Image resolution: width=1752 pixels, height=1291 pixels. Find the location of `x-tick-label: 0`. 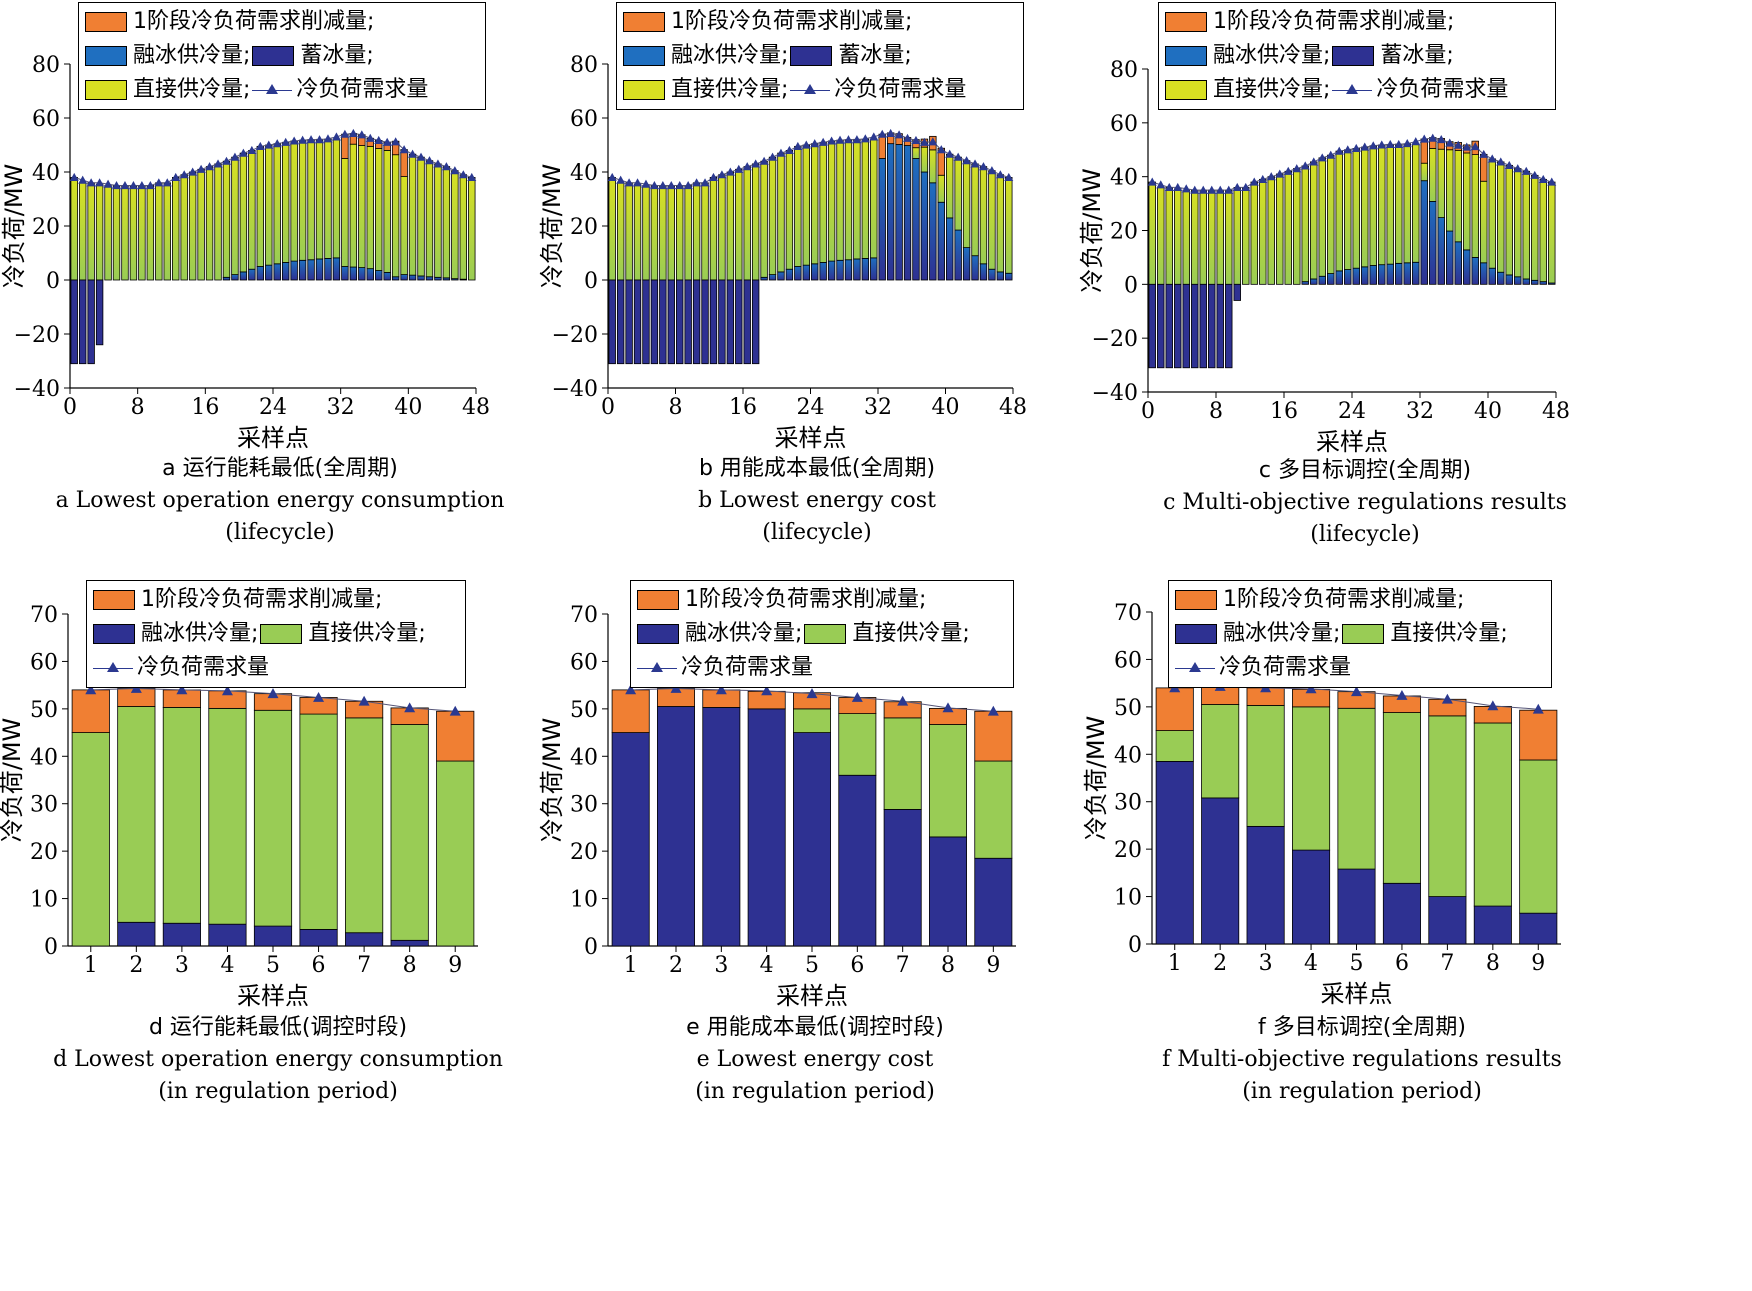

x-tick-label: 0 is located at coordinates (608, 407).